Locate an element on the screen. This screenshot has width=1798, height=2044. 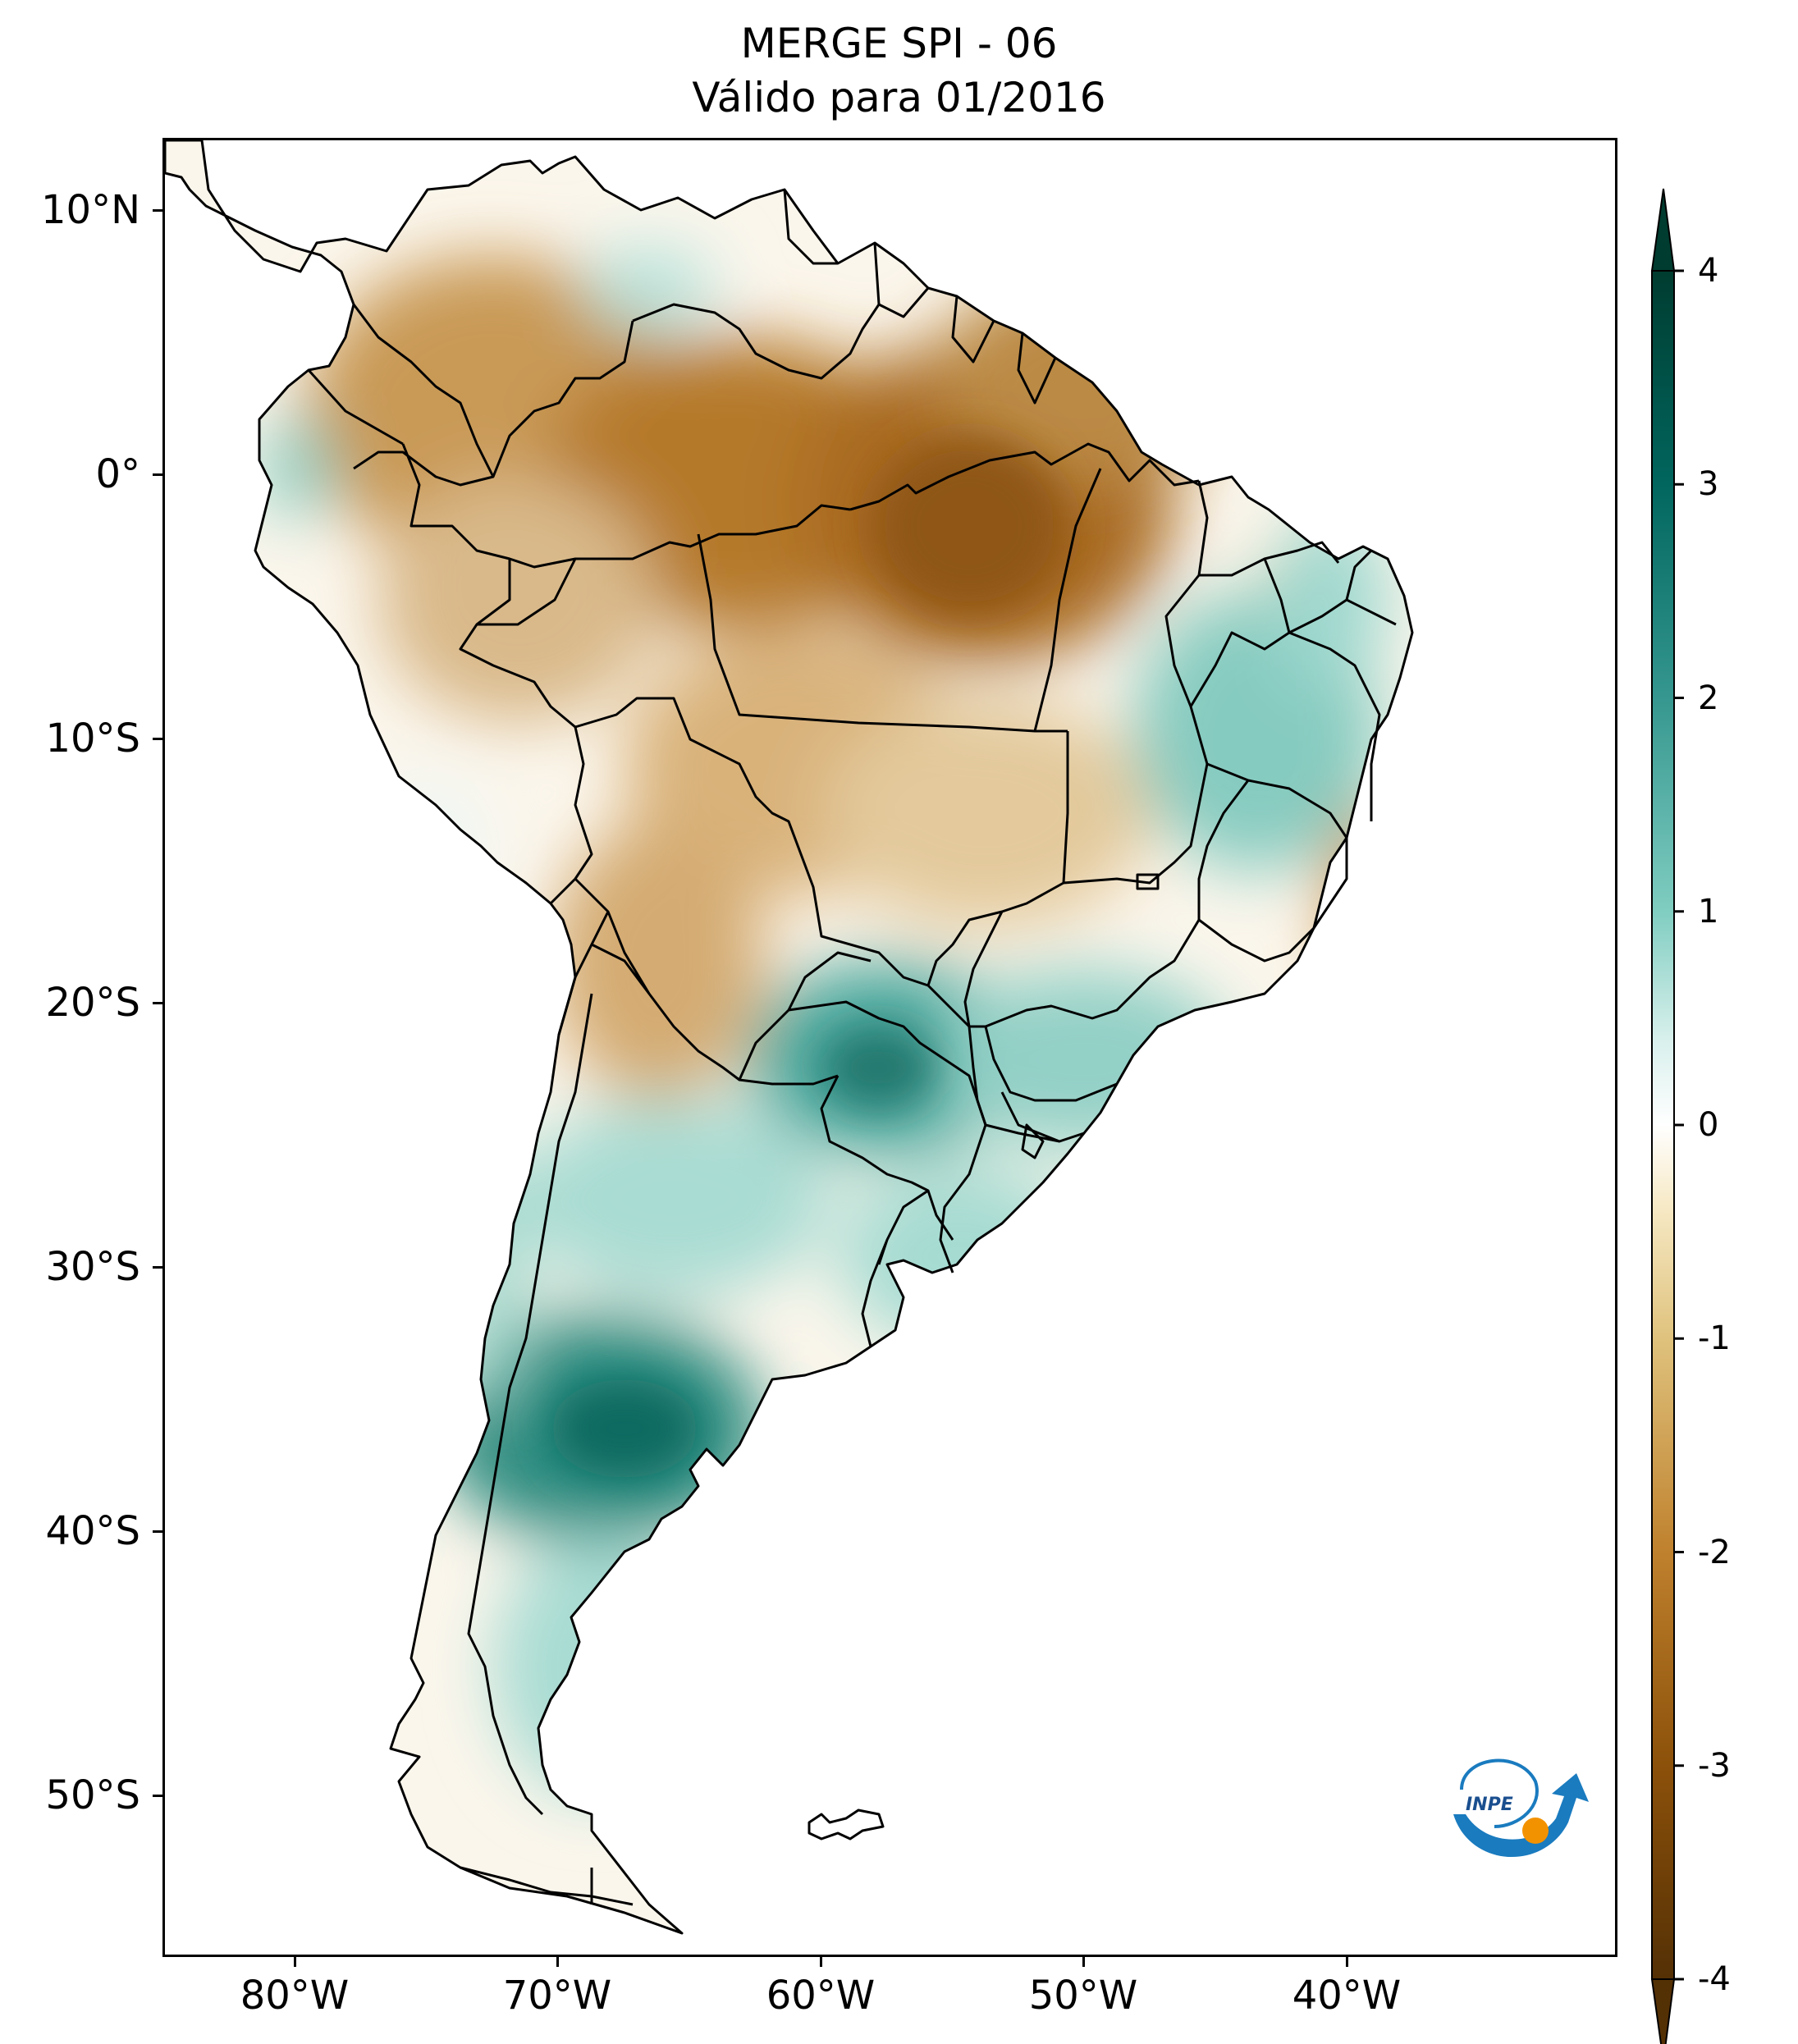
lon-label-70w: 70°W is located at coordinates (557, 1996).